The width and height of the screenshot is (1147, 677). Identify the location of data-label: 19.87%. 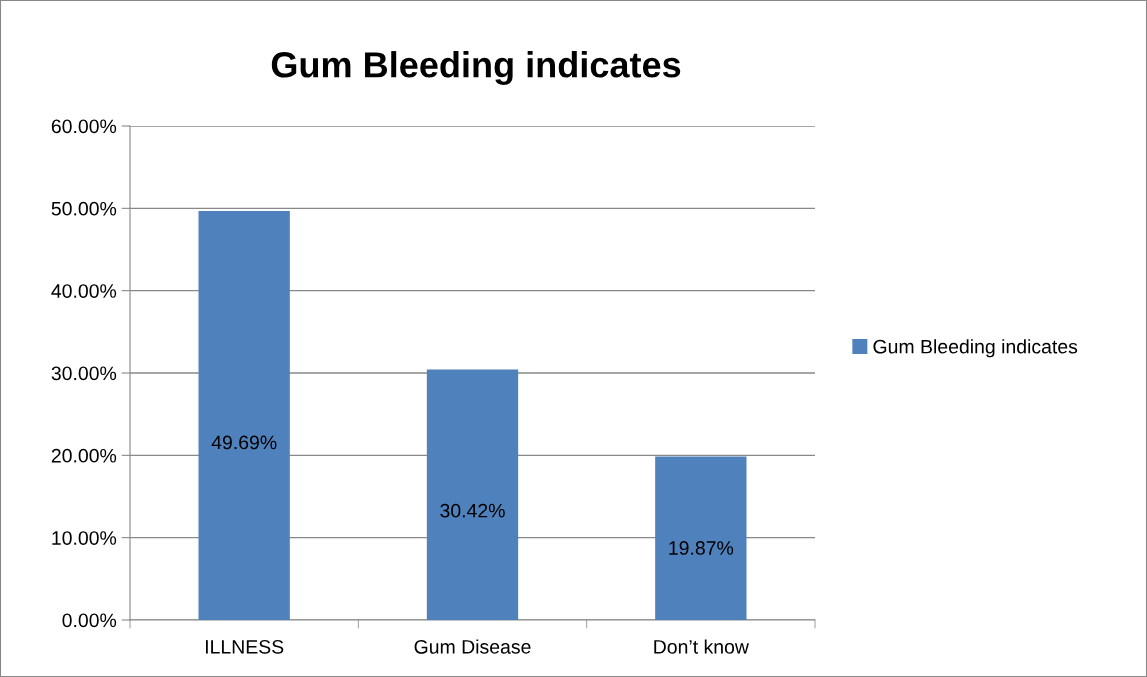
(701, 548).